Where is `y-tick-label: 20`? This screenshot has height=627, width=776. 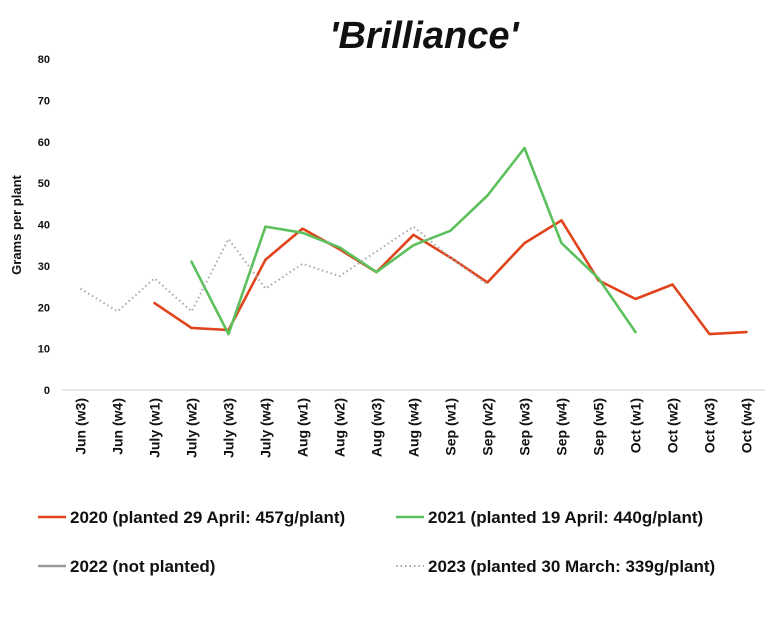 y-tick-label: 20 is located at coordinates (44, 308).